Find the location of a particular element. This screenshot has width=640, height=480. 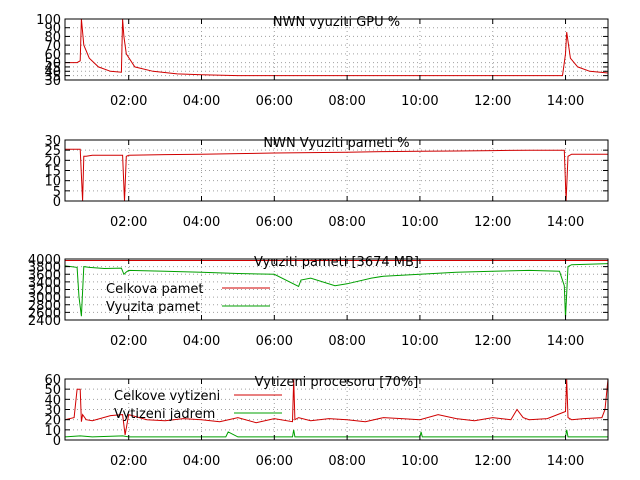

chart-title: Vytizeni procesoru [70%] is located at coordinates (337, 382).